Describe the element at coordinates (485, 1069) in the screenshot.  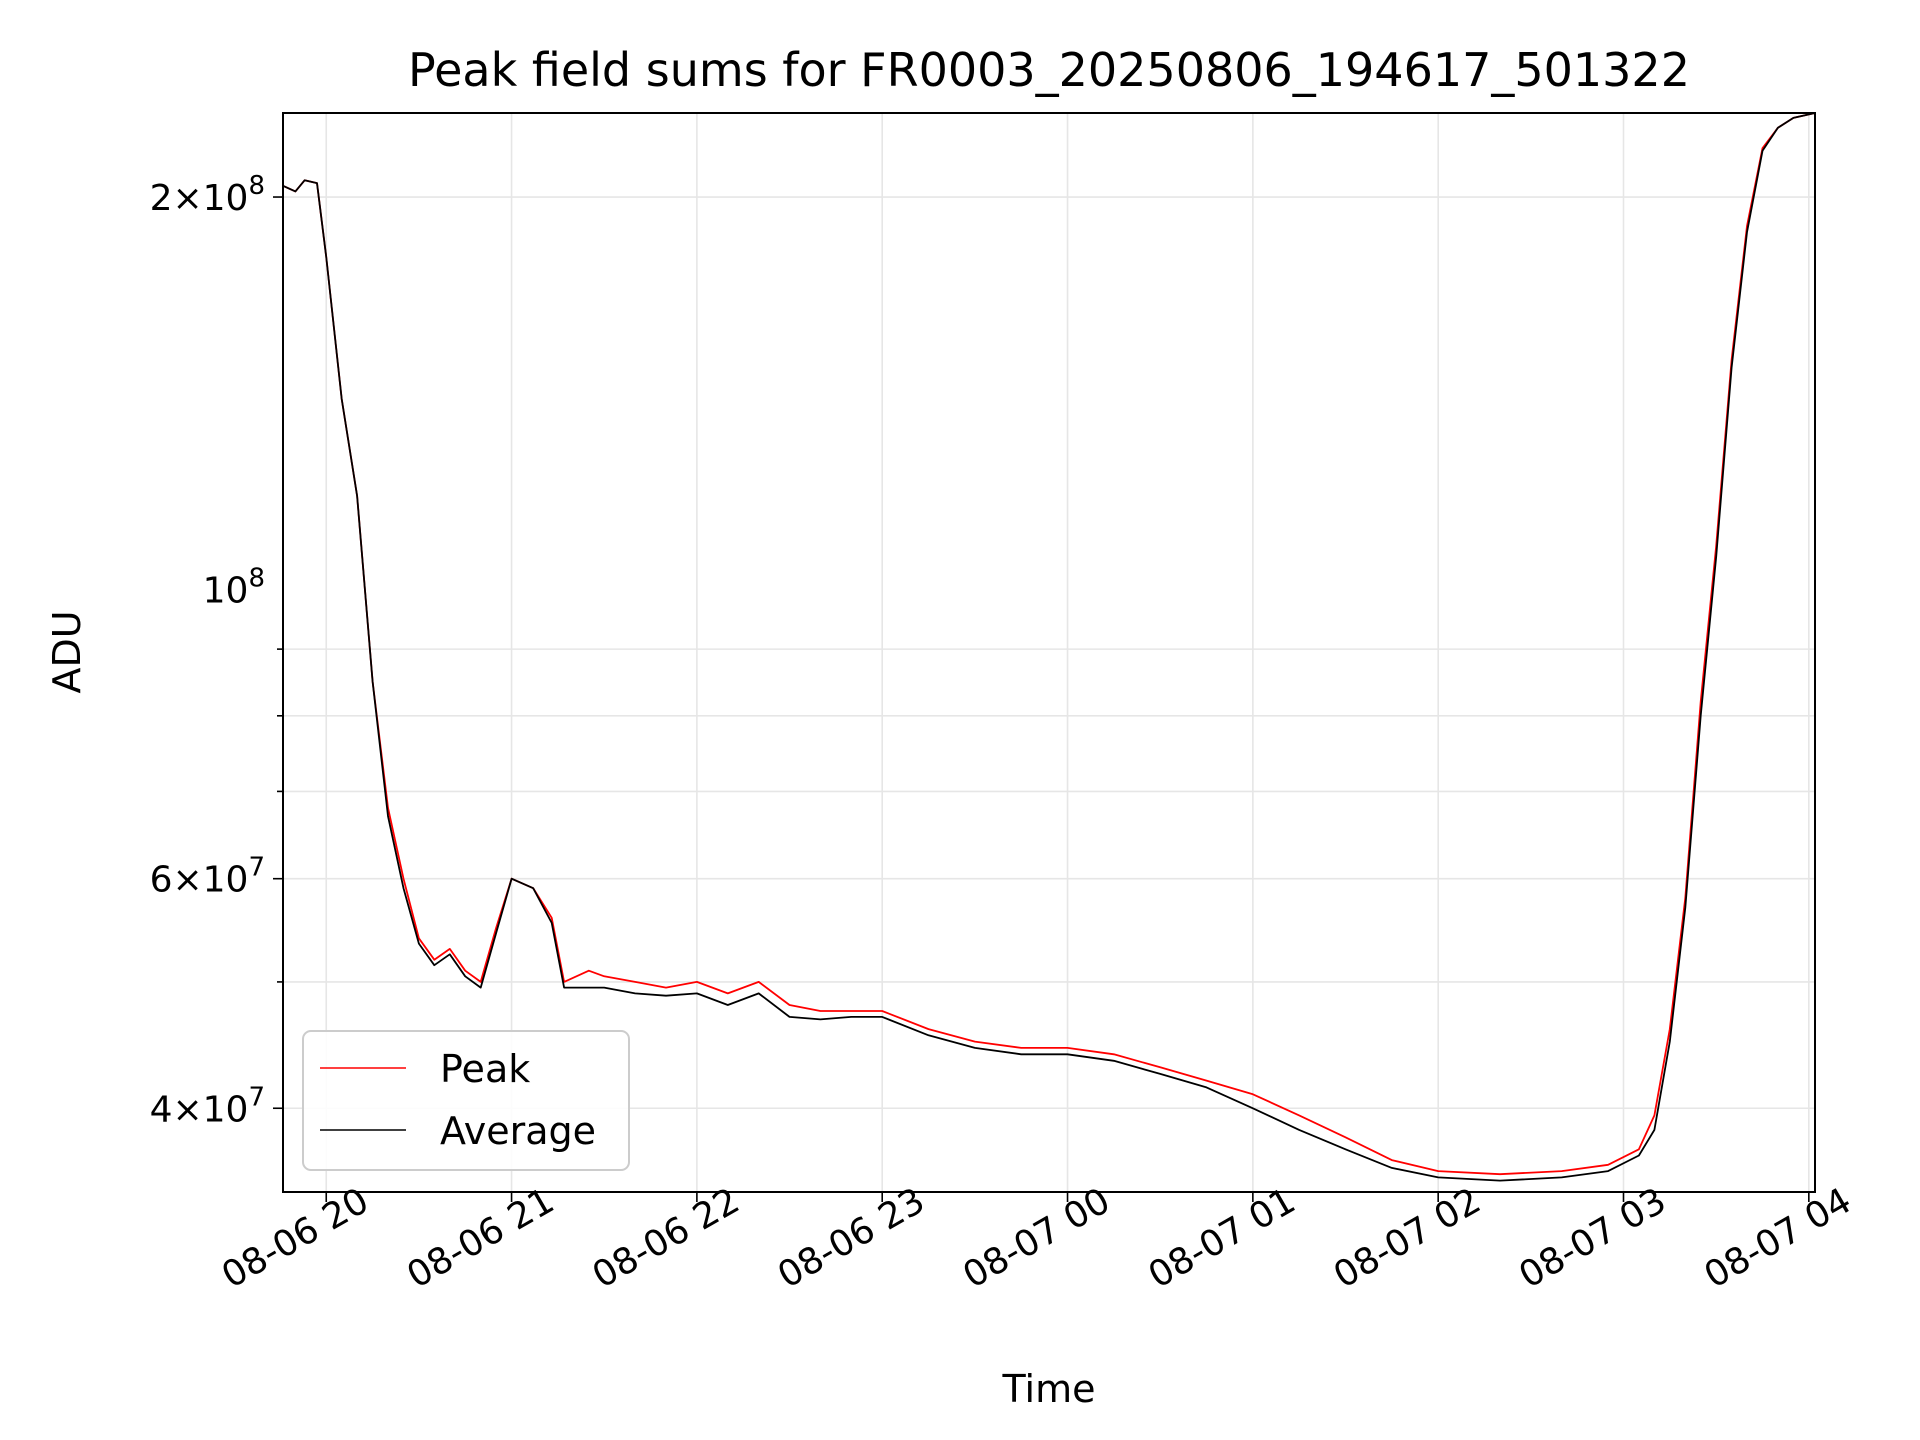
I see `legend-peak-label: Peak` at that location.